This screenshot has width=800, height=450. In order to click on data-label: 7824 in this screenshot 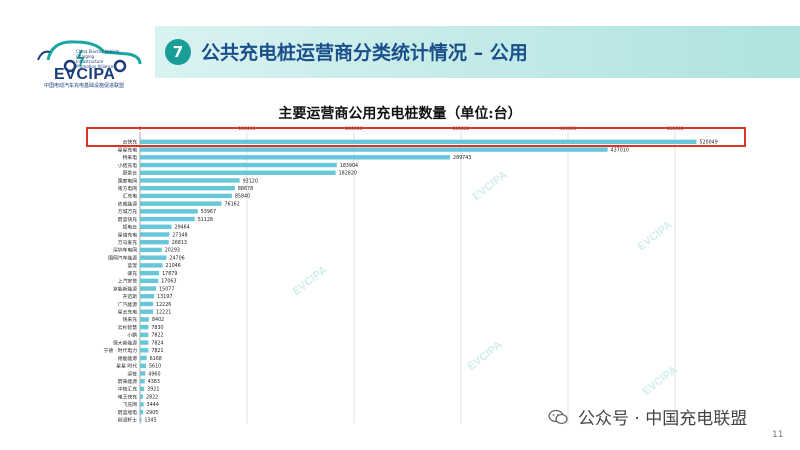, I will do `click(157, 343)`.